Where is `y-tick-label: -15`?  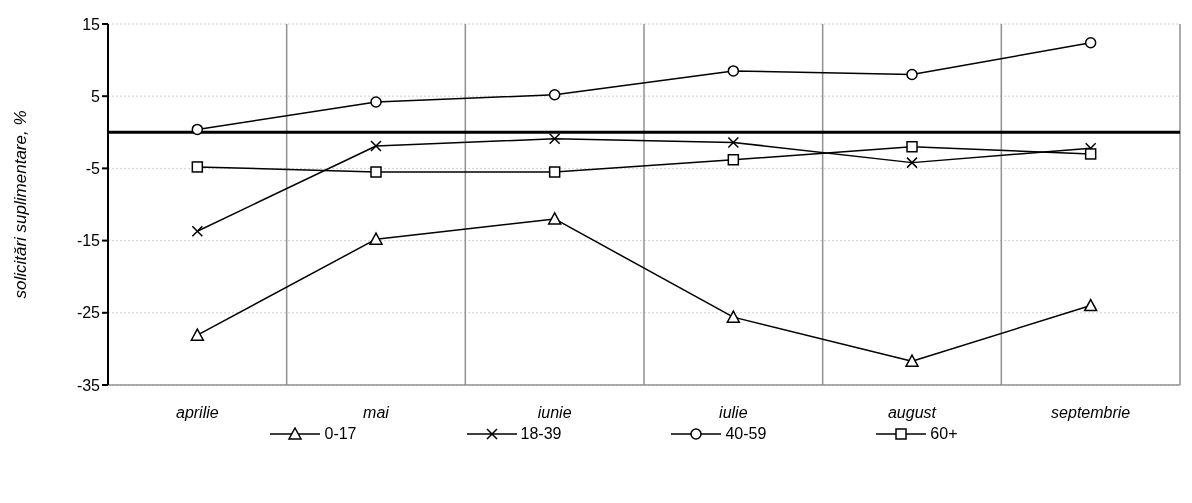
y-tick-label: -15 is located at coordinates (88, 241).